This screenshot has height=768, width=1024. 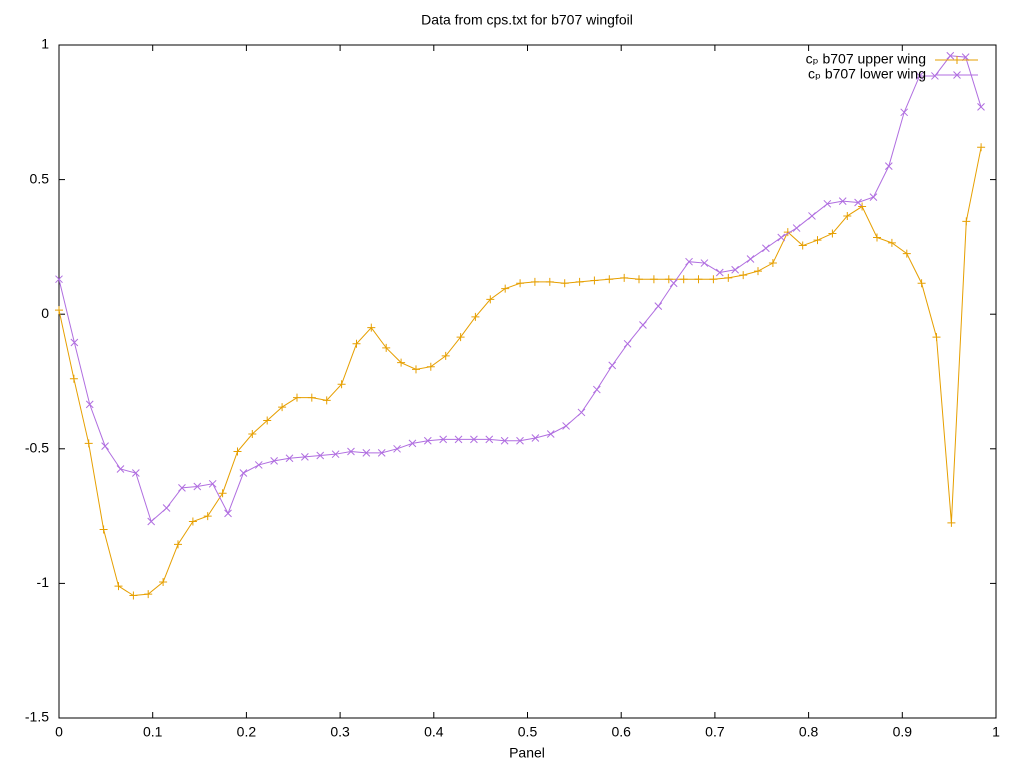 I want to click on y-tick-label: 0, so click(x=45, y=313).